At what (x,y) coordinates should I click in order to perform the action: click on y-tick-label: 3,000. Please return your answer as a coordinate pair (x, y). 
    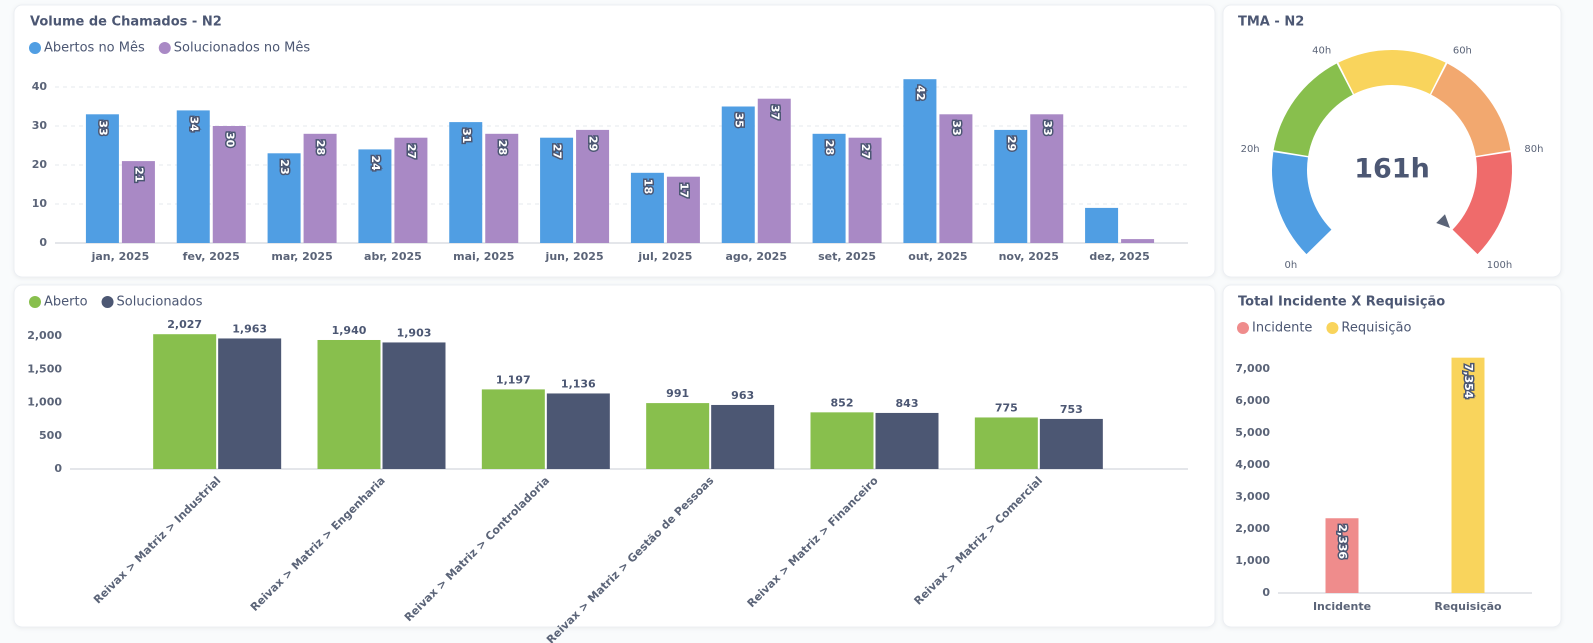
    Looking at the image, I should click on (1252, 496).